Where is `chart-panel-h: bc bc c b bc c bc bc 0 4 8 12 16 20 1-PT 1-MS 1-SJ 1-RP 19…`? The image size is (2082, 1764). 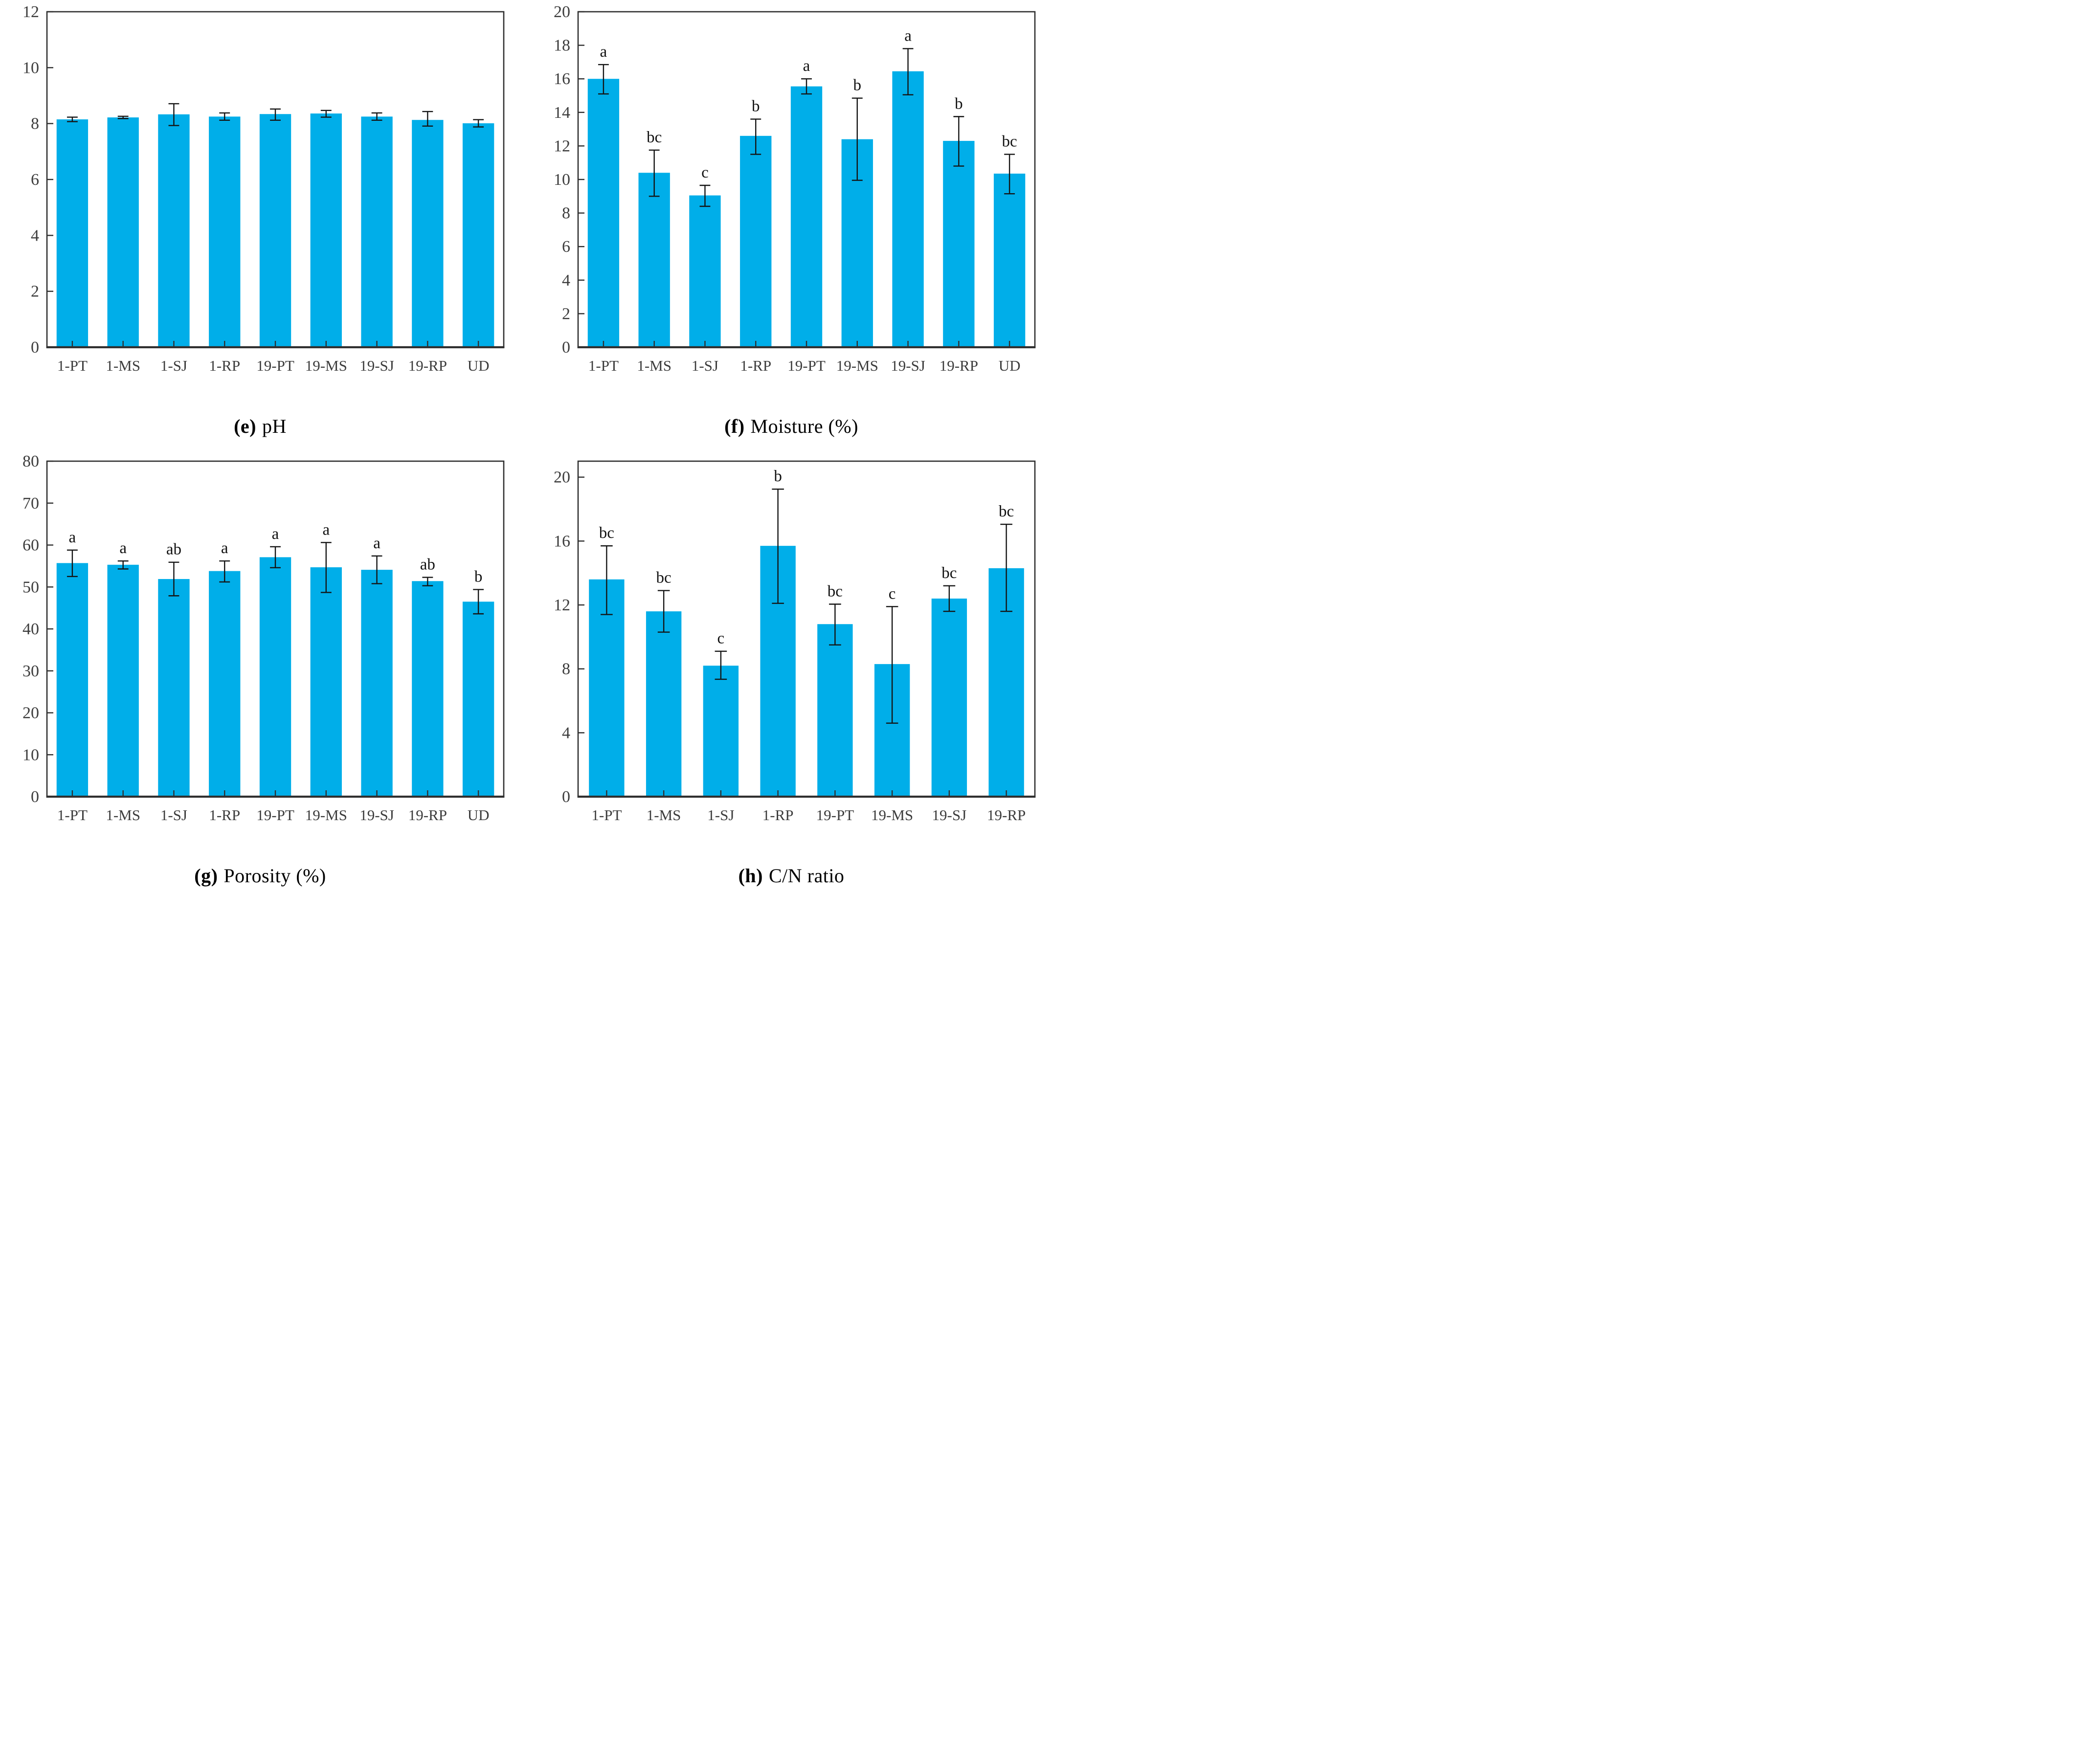 chart-panel-h: bc bc c b bc c bc bc 0 4 8 12 16 20 1-PT 1-MS 1-SJ 1-RP 19… is located at coordinates (791, 677).